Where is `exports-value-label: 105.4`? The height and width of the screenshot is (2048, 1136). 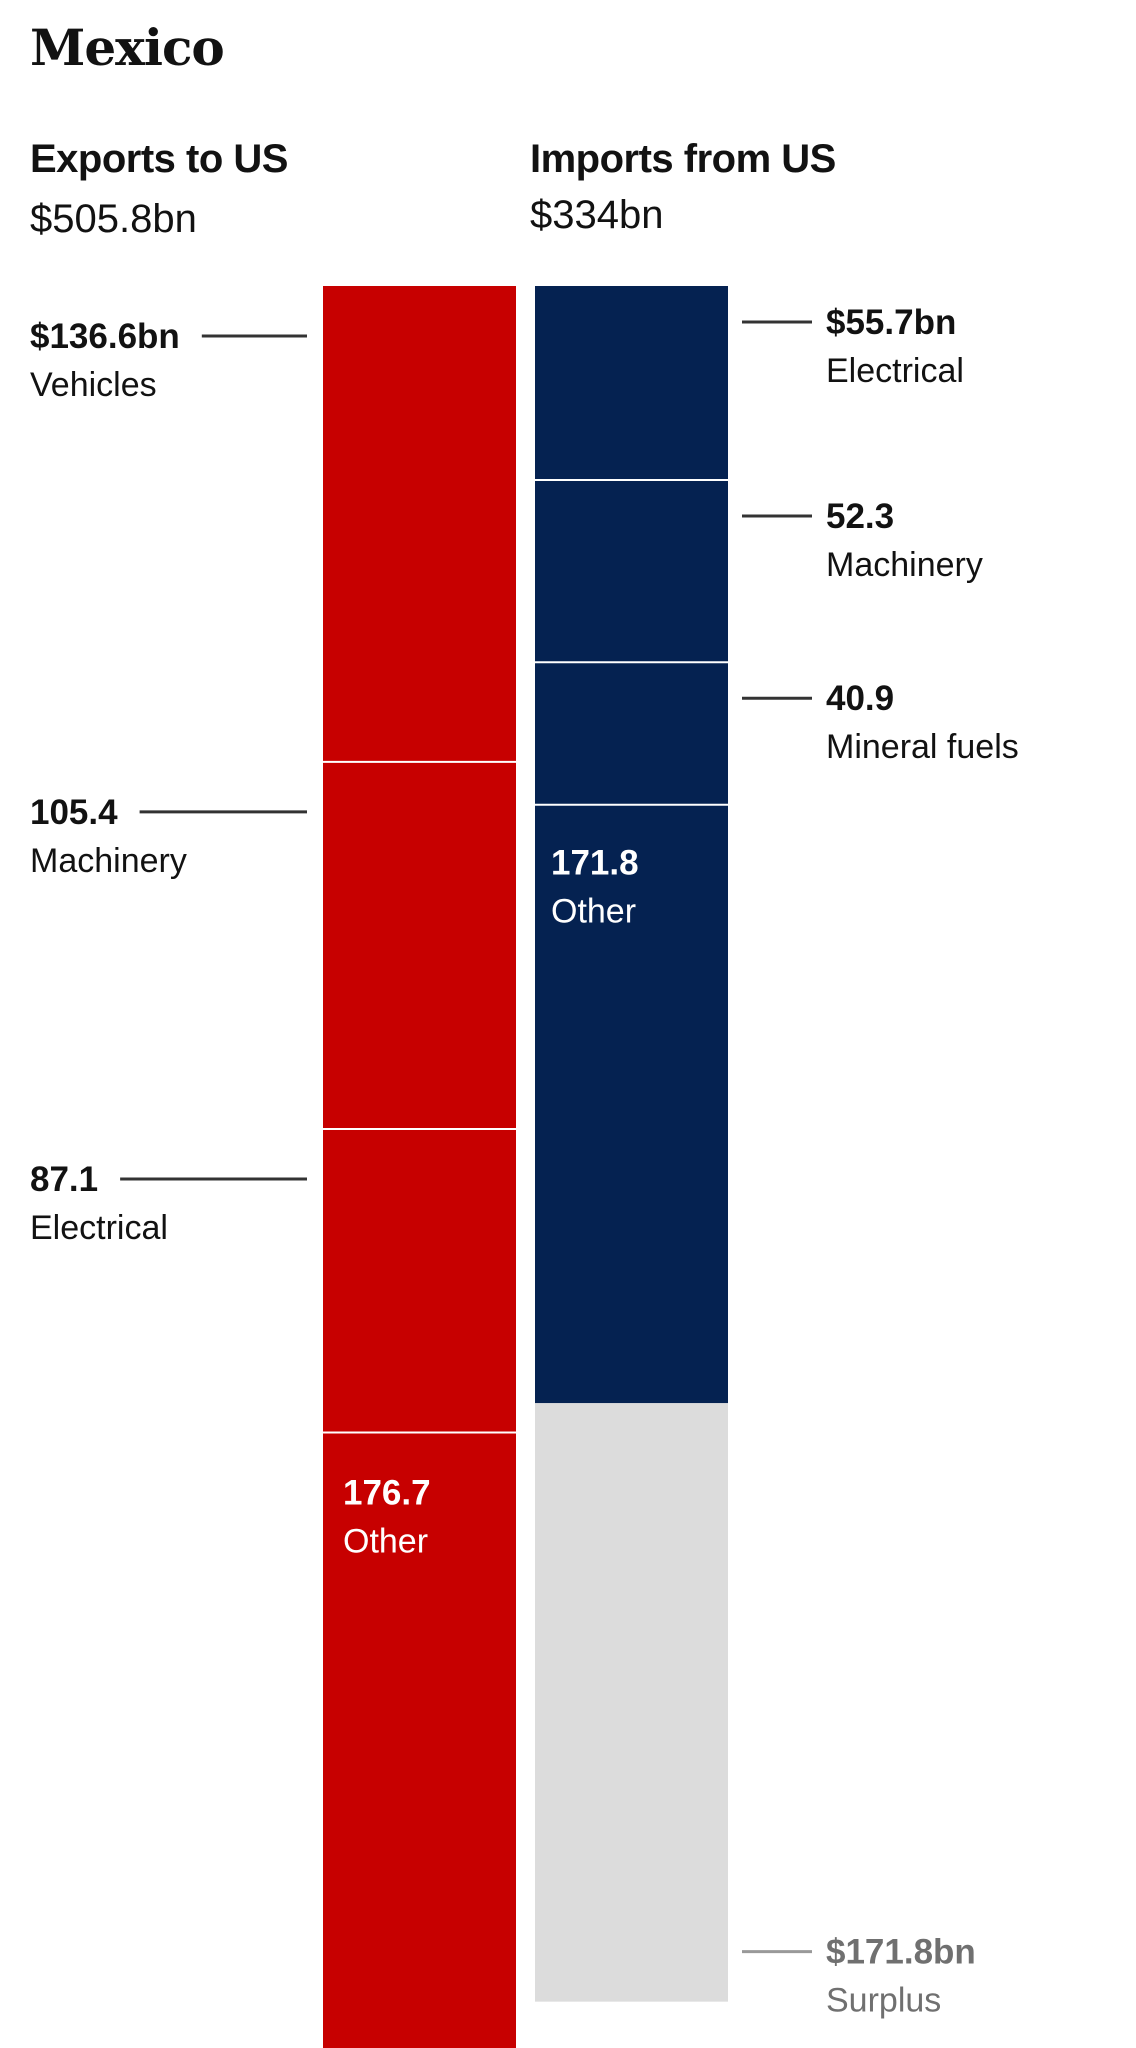
exports-value-label: 105.4 is located at coordinates (74, 812).